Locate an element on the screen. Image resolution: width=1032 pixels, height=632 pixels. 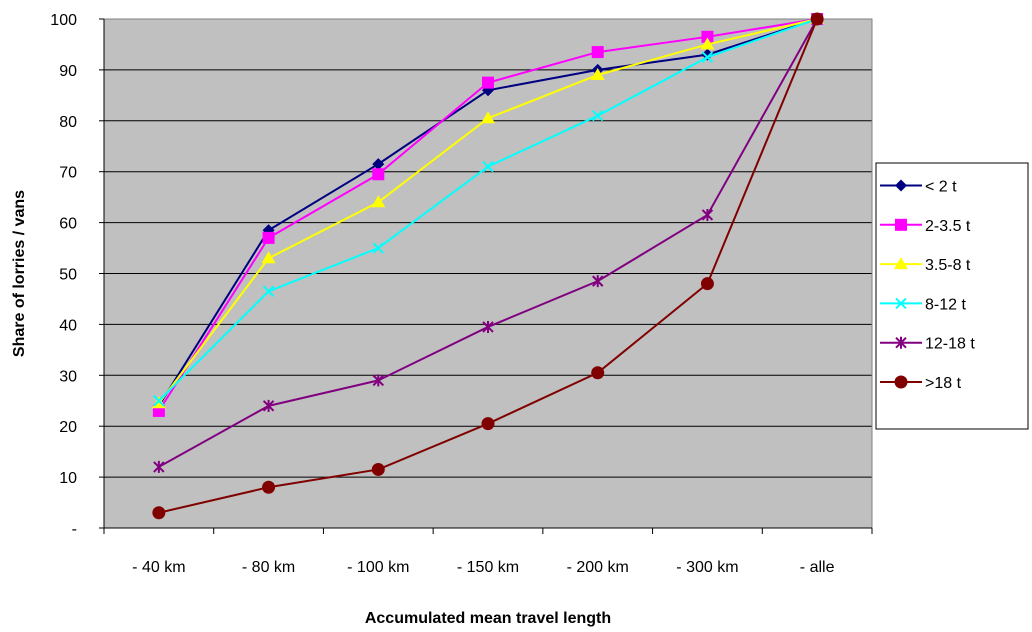
legend: < 2 t 2-3.5 t 3.5-8 t 8-12 t 12-18 t >18 t is located at coordinates (952, 296).